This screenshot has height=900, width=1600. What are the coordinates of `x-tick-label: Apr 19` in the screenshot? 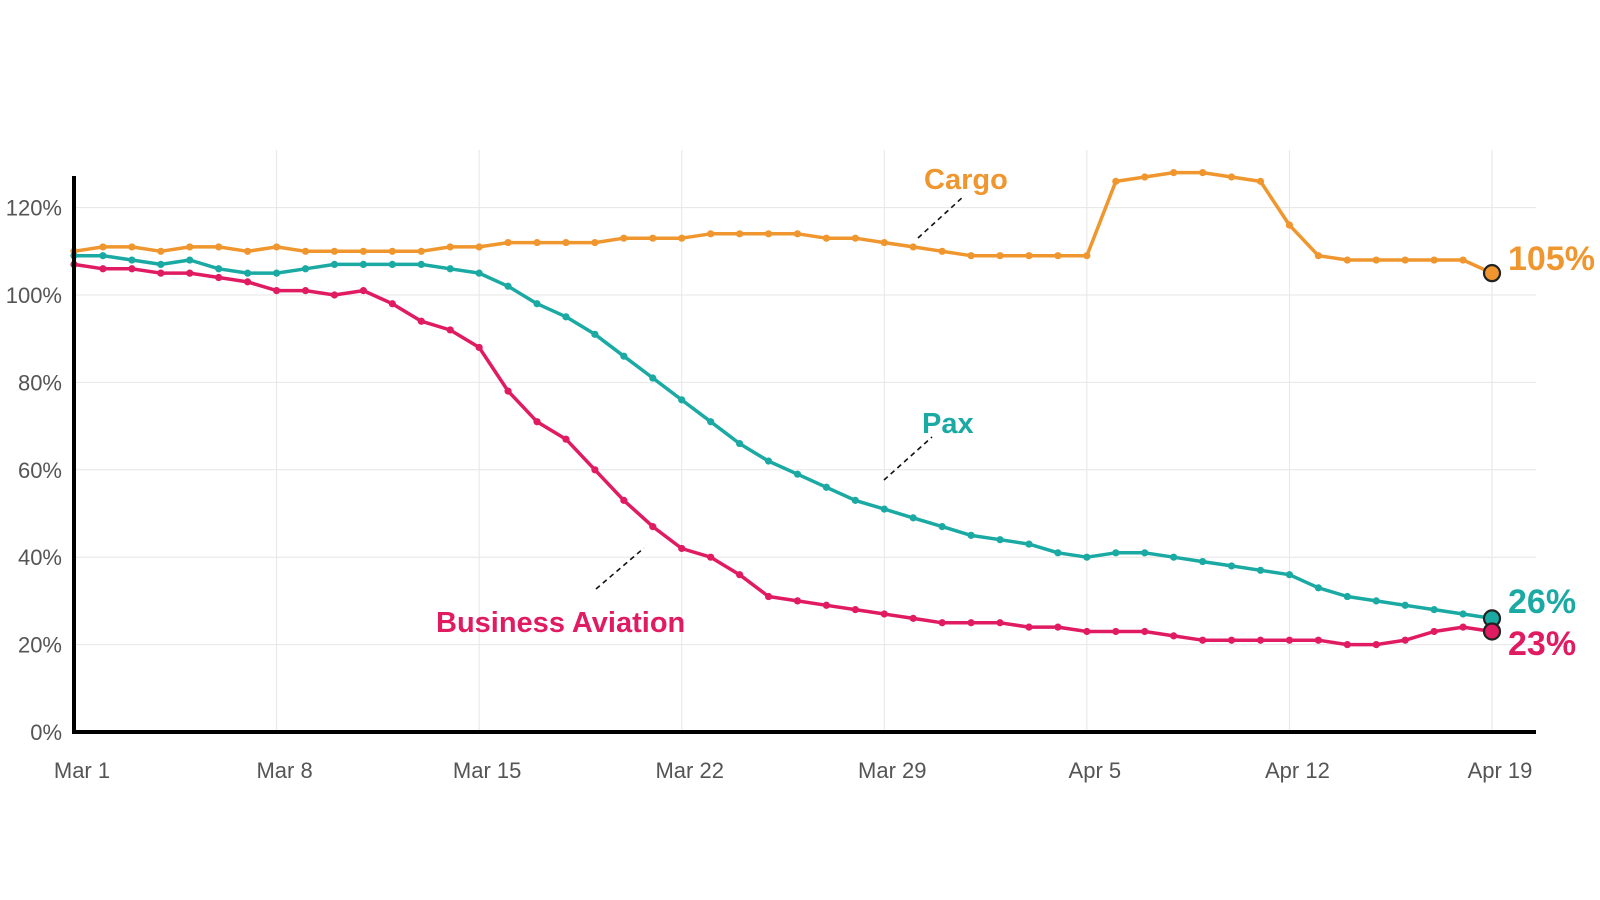 It's located at (1500, 770).